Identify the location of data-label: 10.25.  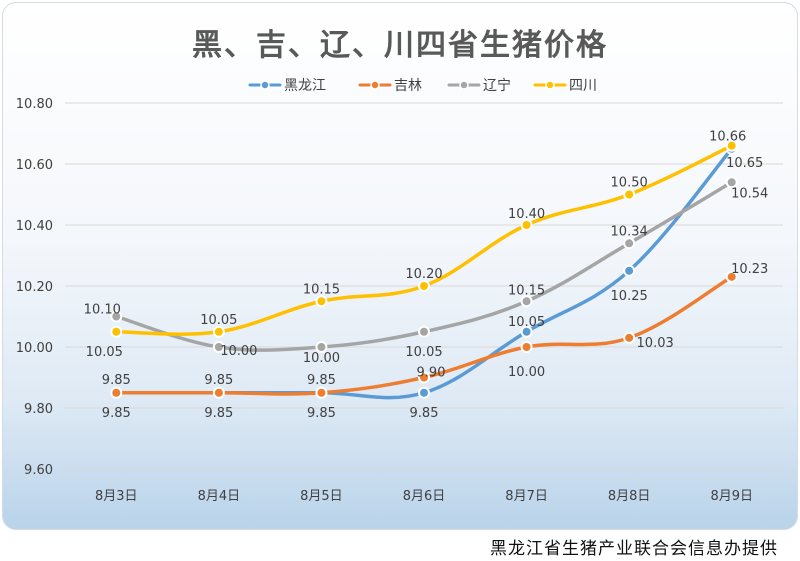
(629, 296).